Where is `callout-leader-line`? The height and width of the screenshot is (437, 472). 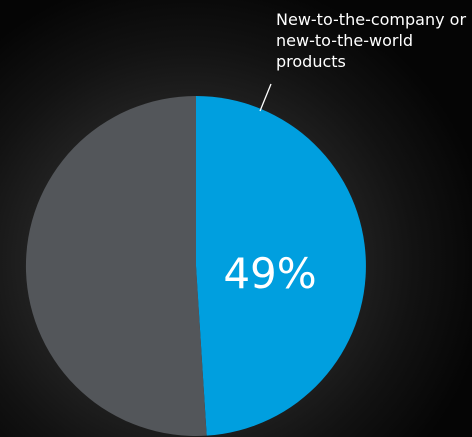 callout-leader-line is located at coordinates (265, 97).